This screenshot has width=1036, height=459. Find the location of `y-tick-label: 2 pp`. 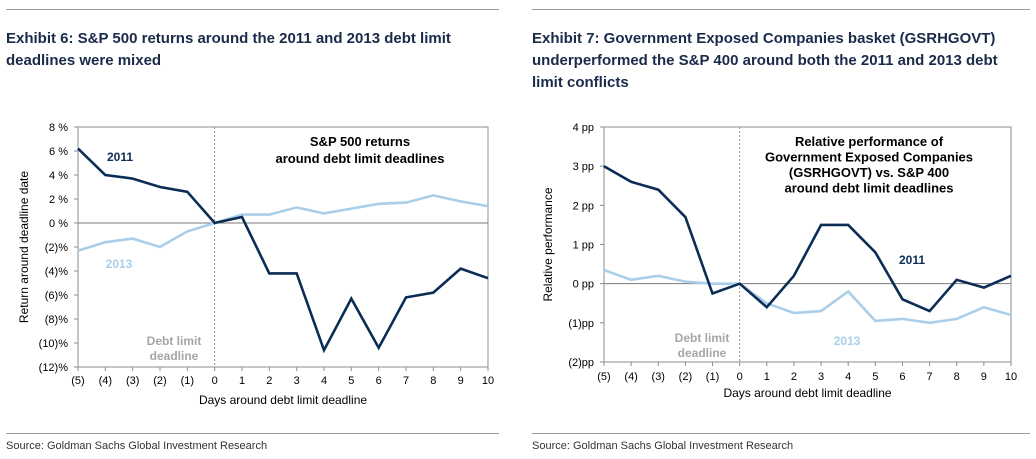

y-tick-label: 2 pp is located at coordinates (583, 206).